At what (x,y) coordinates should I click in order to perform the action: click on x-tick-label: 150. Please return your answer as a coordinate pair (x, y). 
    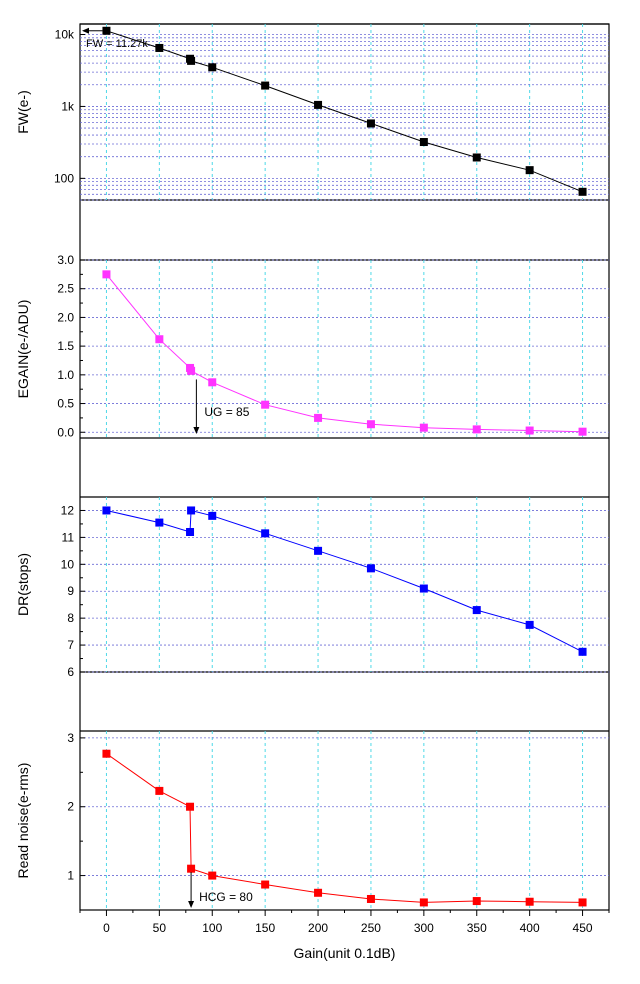
    Looking at the image, I should click on (265, 928).